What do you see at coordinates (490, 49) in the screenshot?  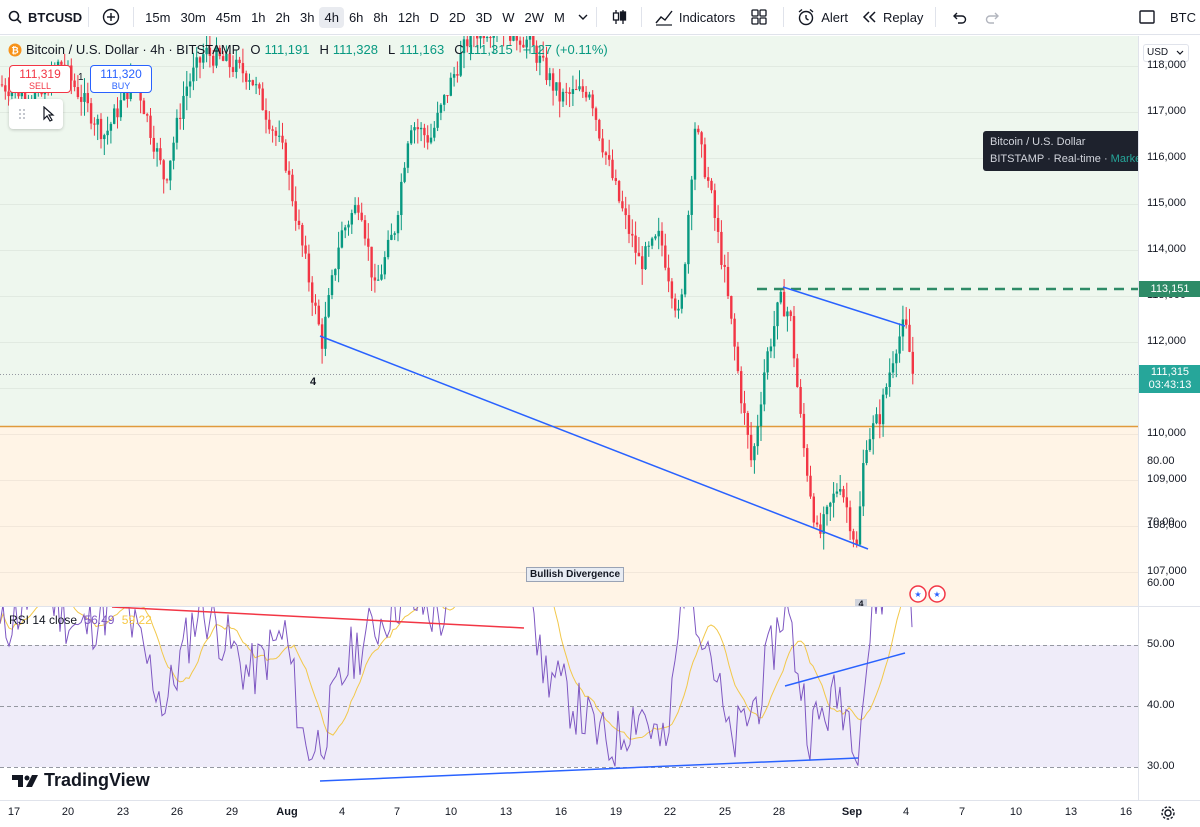 I see `legend-close-value: 111,315` at bounding box center [490, 49].